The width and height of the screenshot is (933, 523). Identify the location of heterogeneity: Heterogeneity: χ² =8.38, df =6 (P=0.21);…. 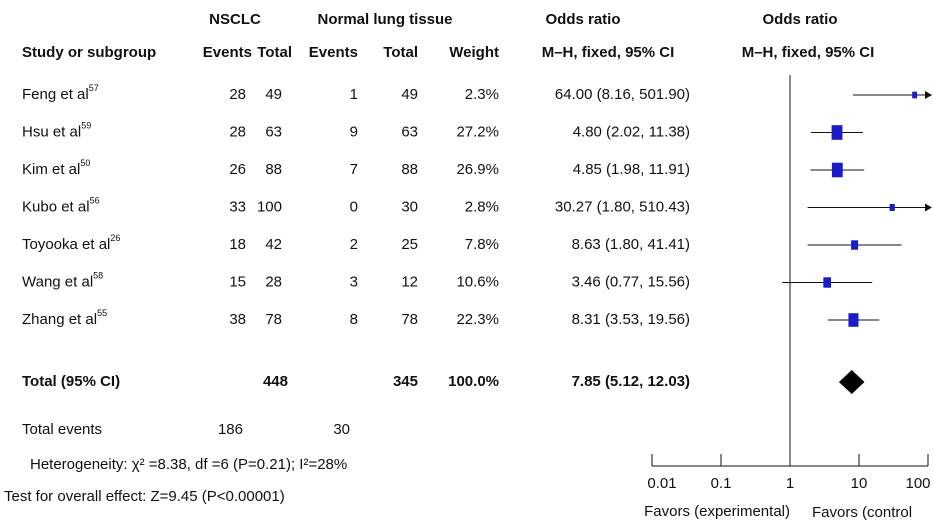
(188, 464).